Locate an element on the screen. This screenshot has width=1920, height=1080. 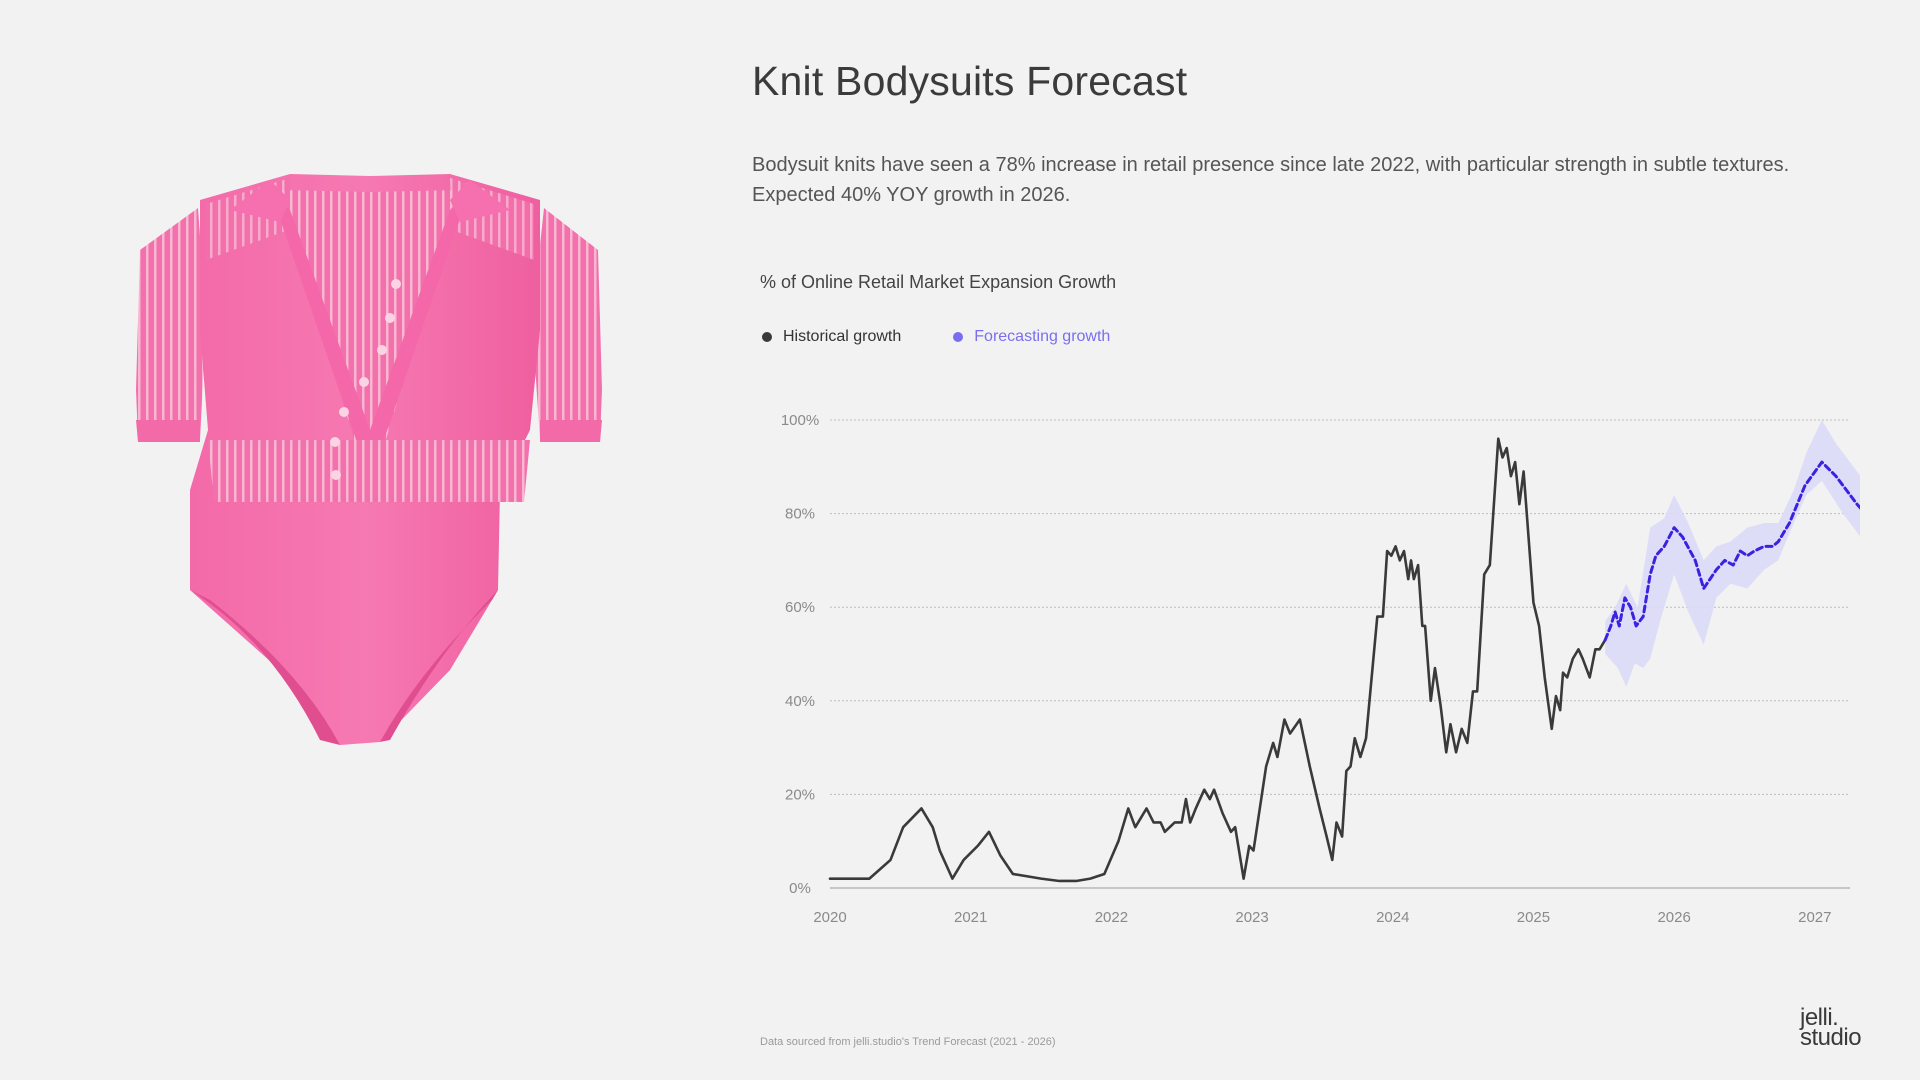
x-tick-label: 2026 is located at coordinates (1673, 917).